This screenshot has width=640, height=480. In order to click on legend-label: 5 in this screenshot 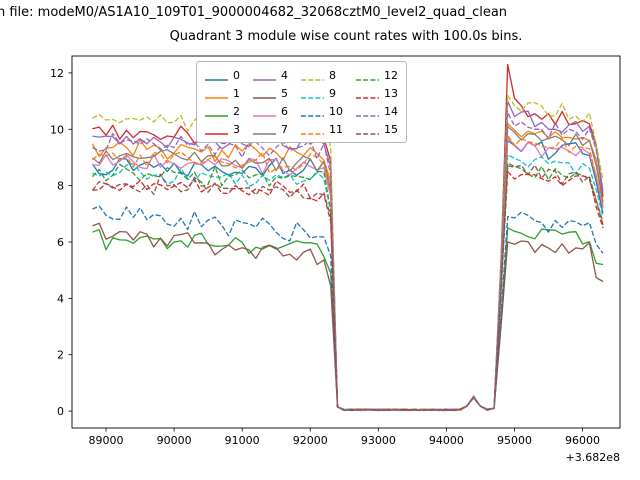, I will do `click(284, 93)`.